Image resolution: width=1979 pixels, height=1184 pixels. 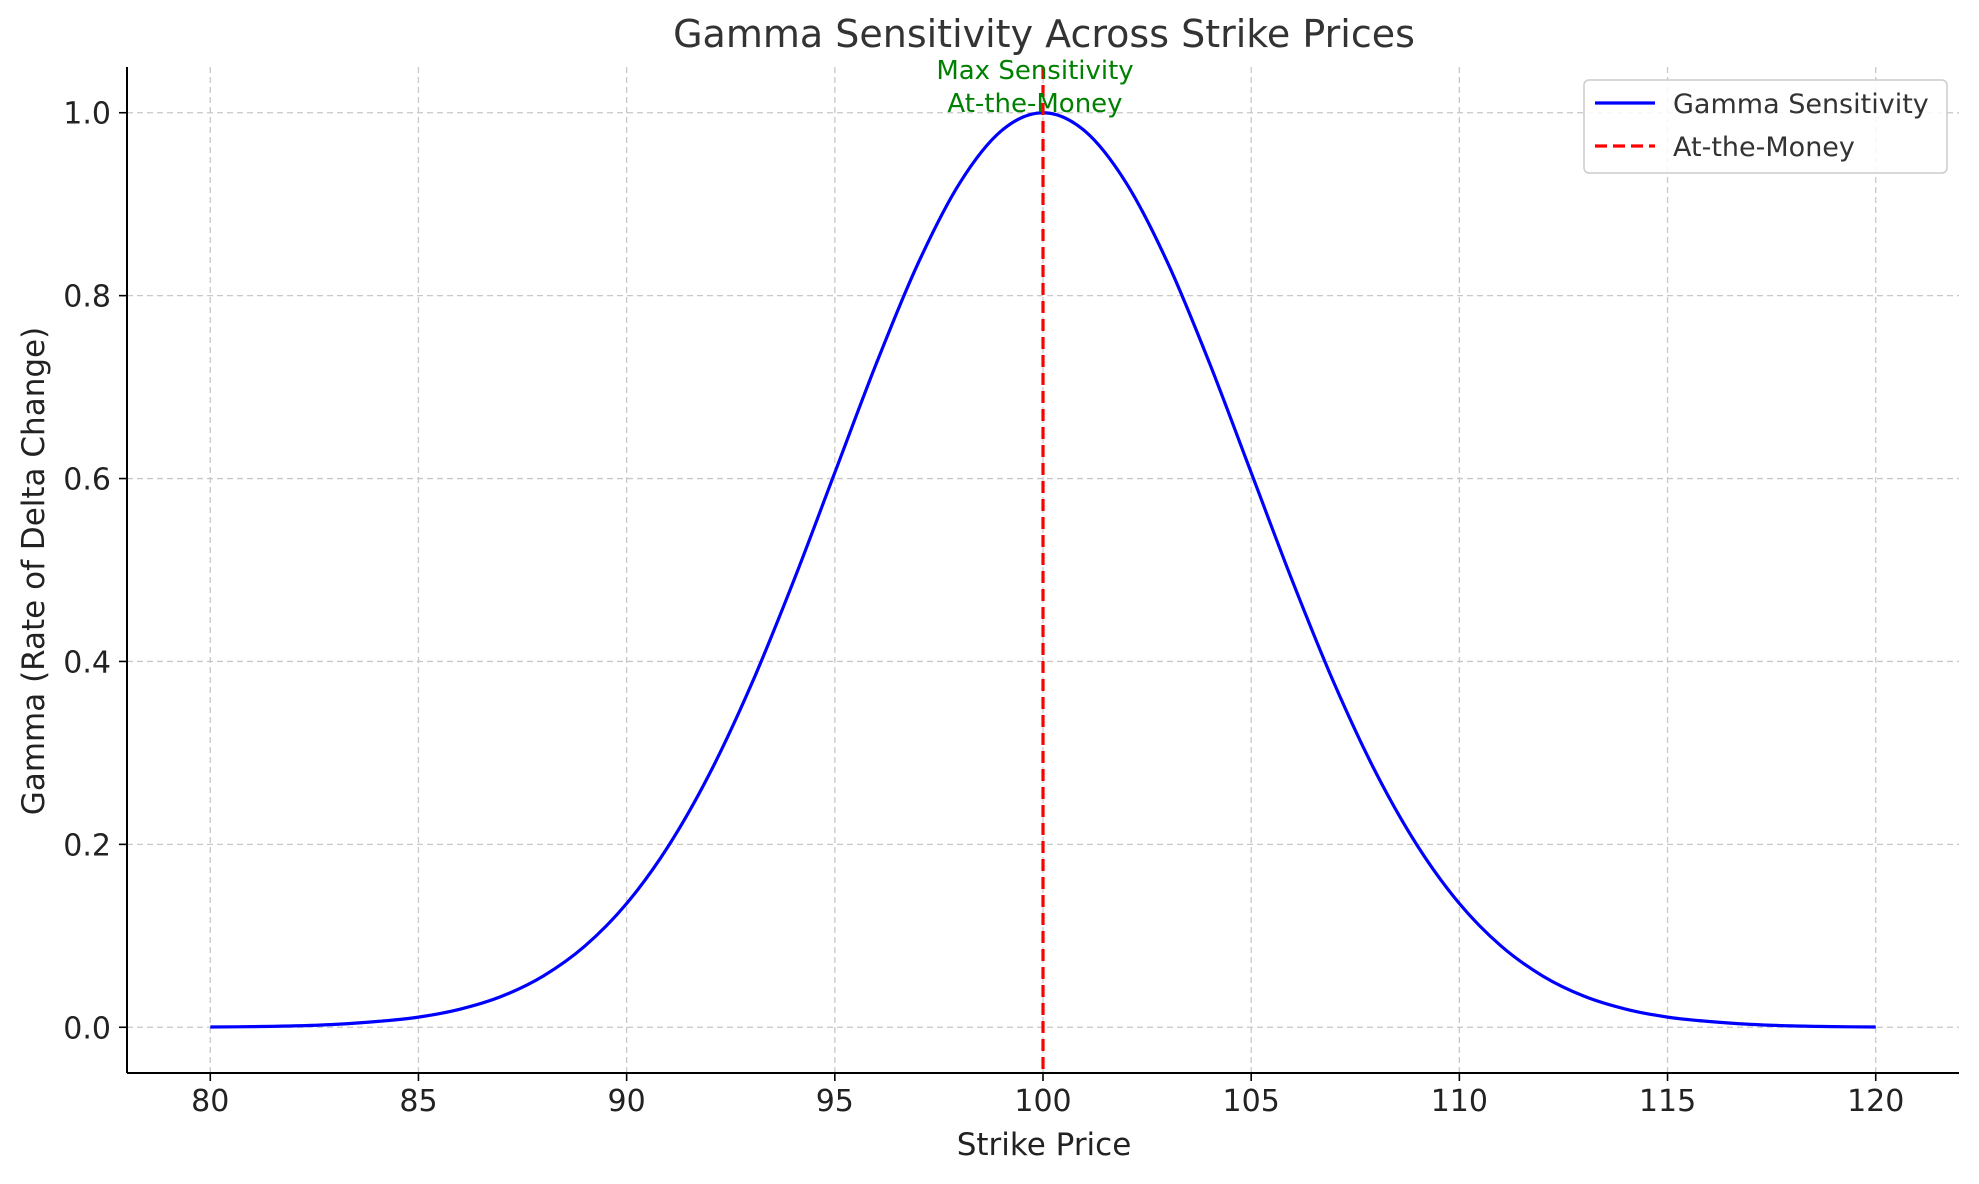 What do you see at coordinates (1034, 71) in the screenshot?
I see `annotation-line-1: Max Sensitivity` at bounding box center [1034, 71].